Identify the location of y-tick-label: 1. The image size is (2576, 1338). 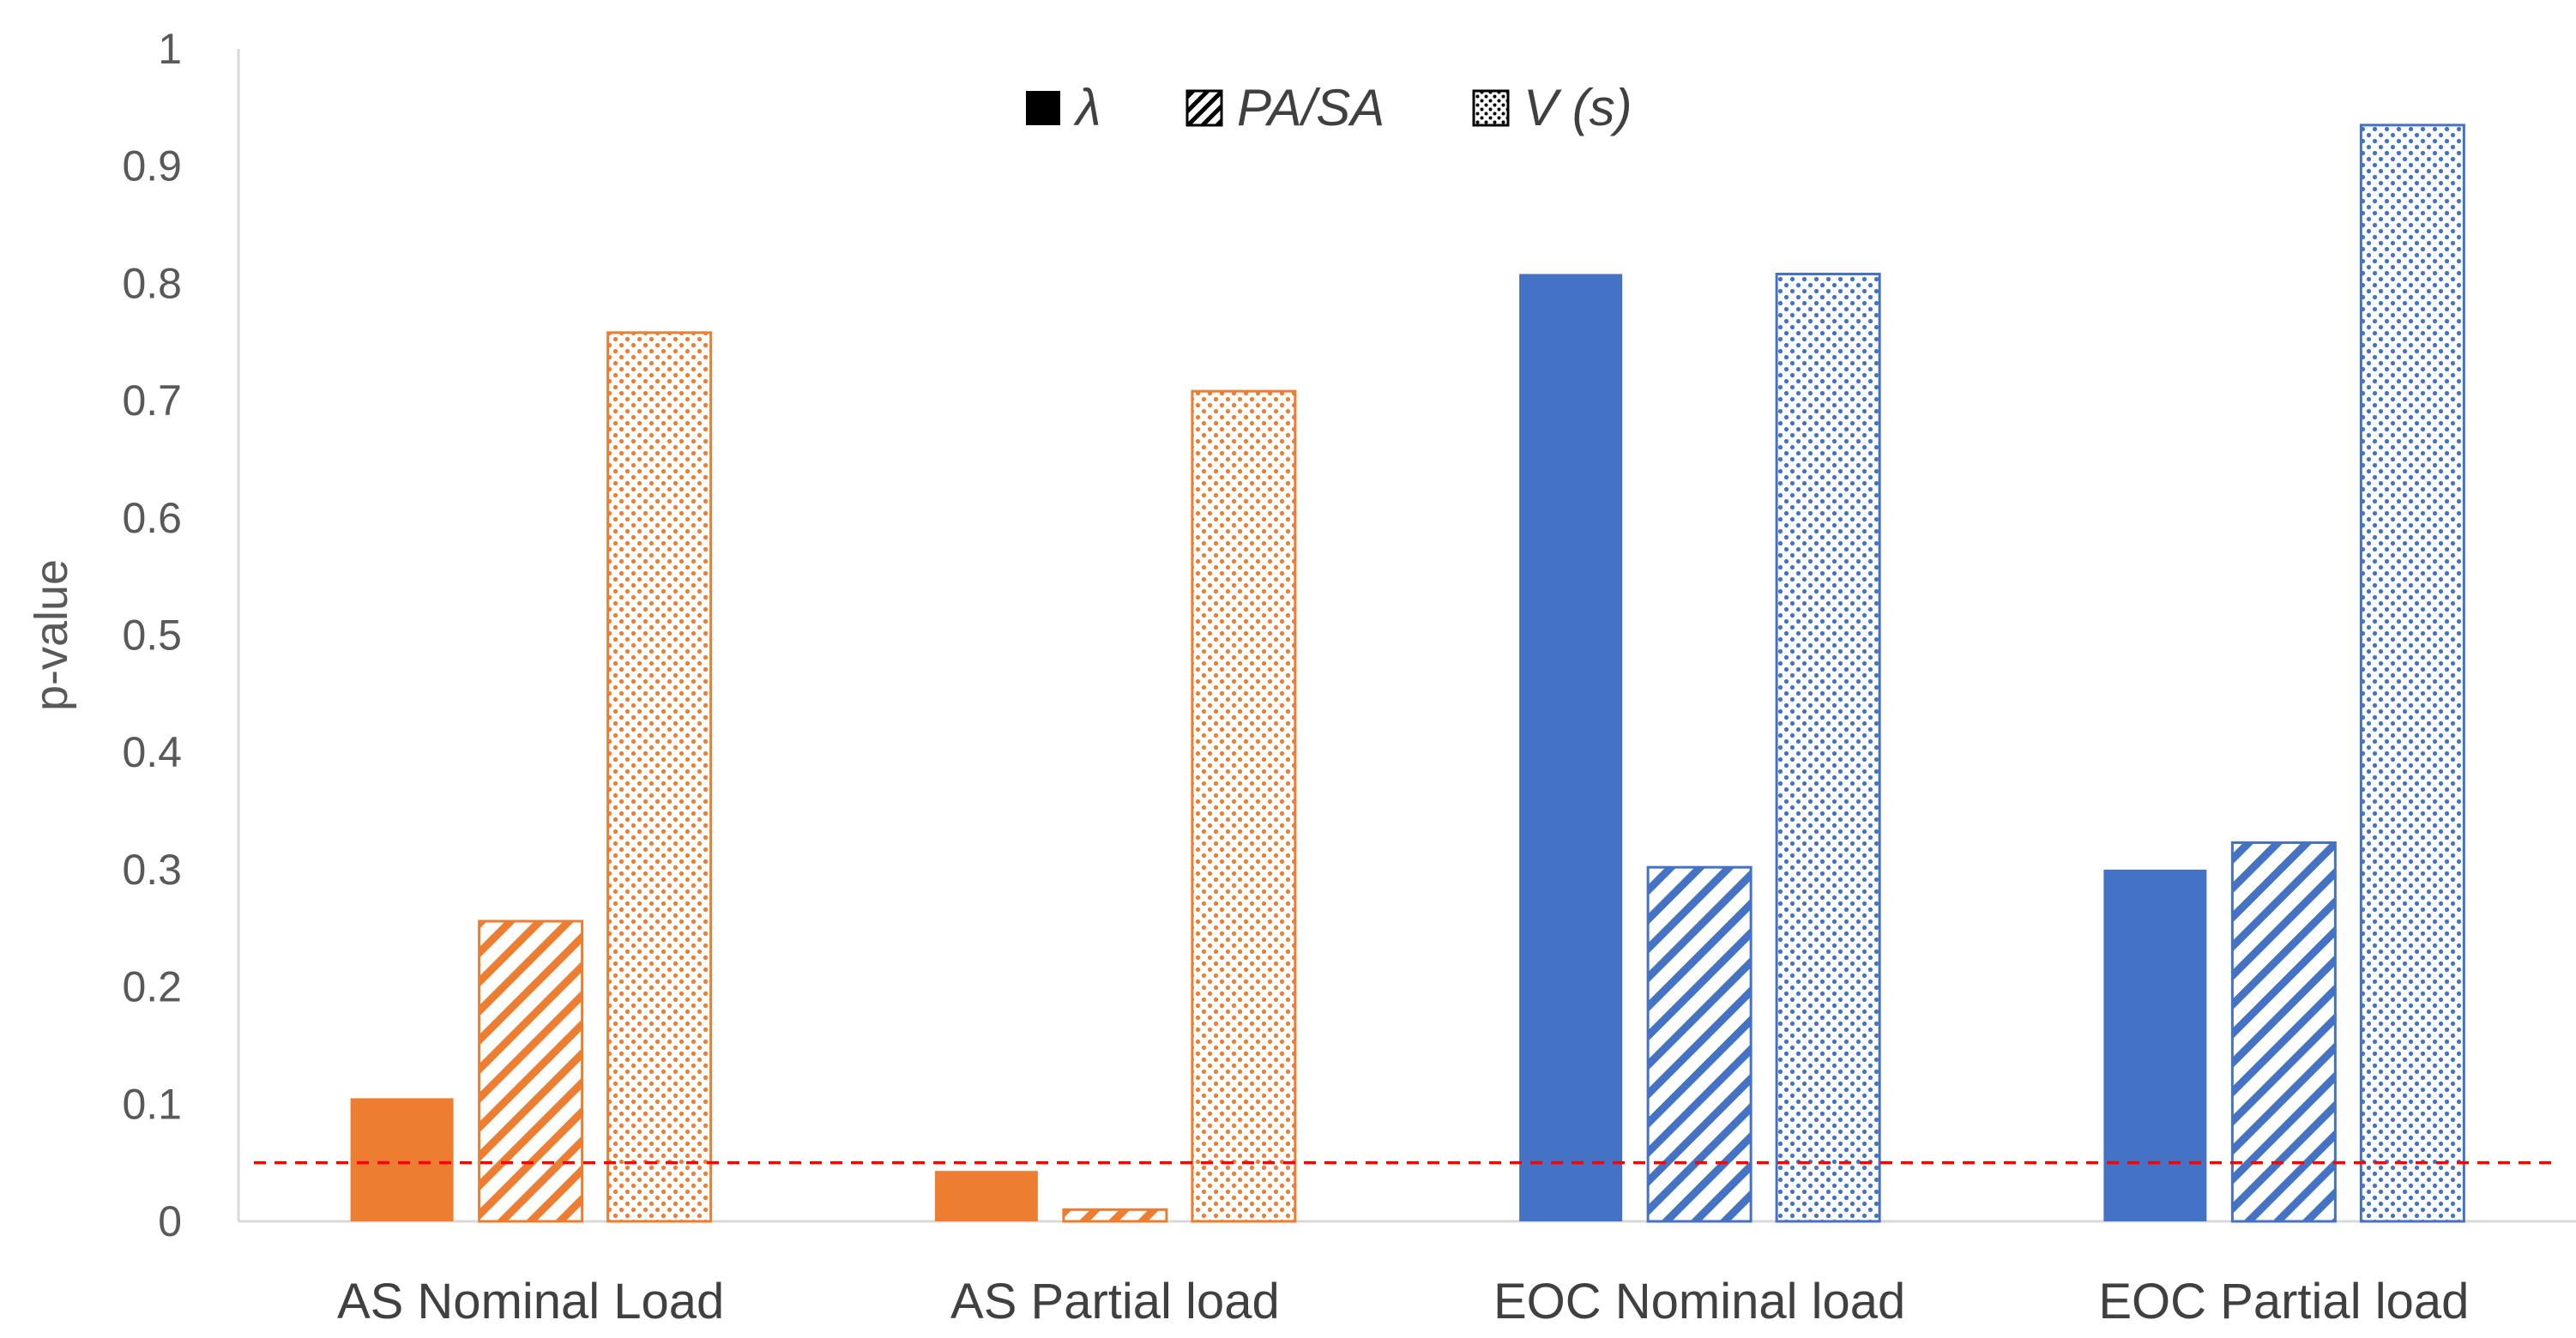
(170, 49).